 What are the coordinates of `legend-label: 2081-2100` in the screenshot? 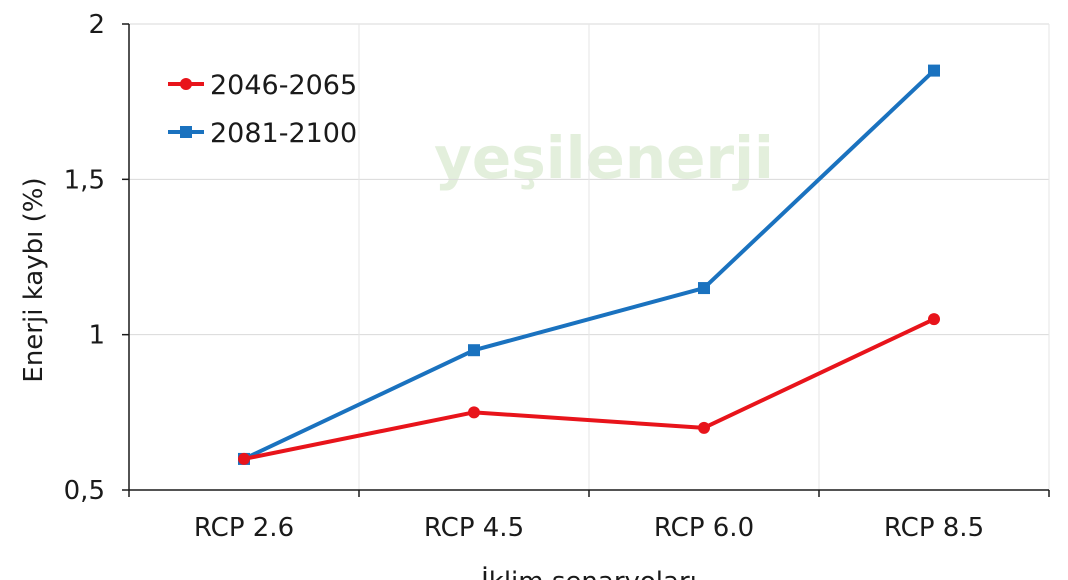 It's located at (283, 133).